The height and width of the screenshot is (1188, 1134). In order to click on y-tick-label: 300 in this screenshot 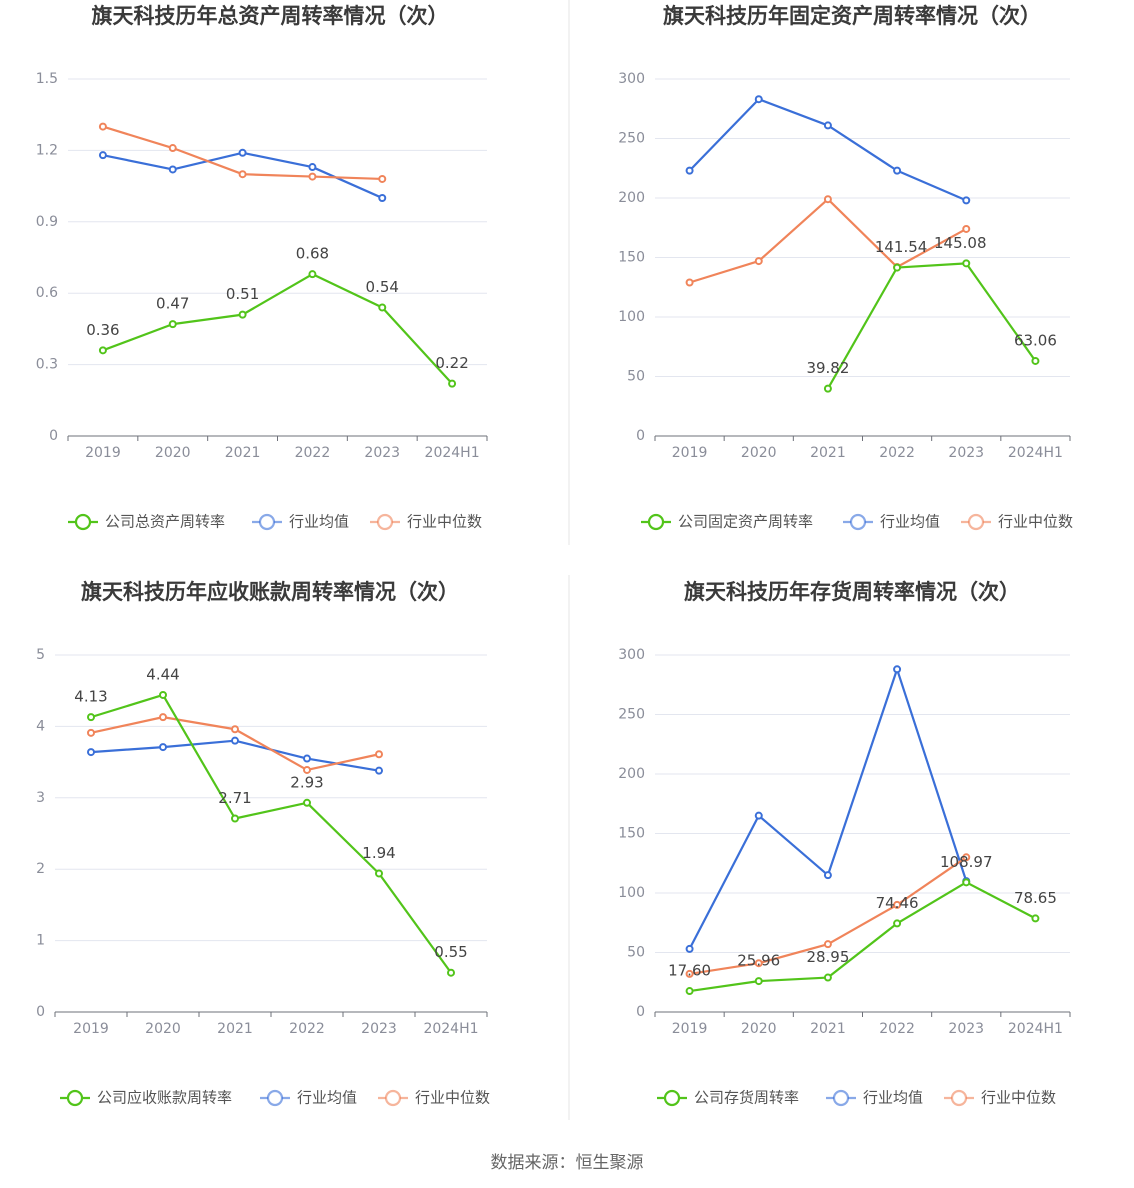, I will do `click(631, 79)`.